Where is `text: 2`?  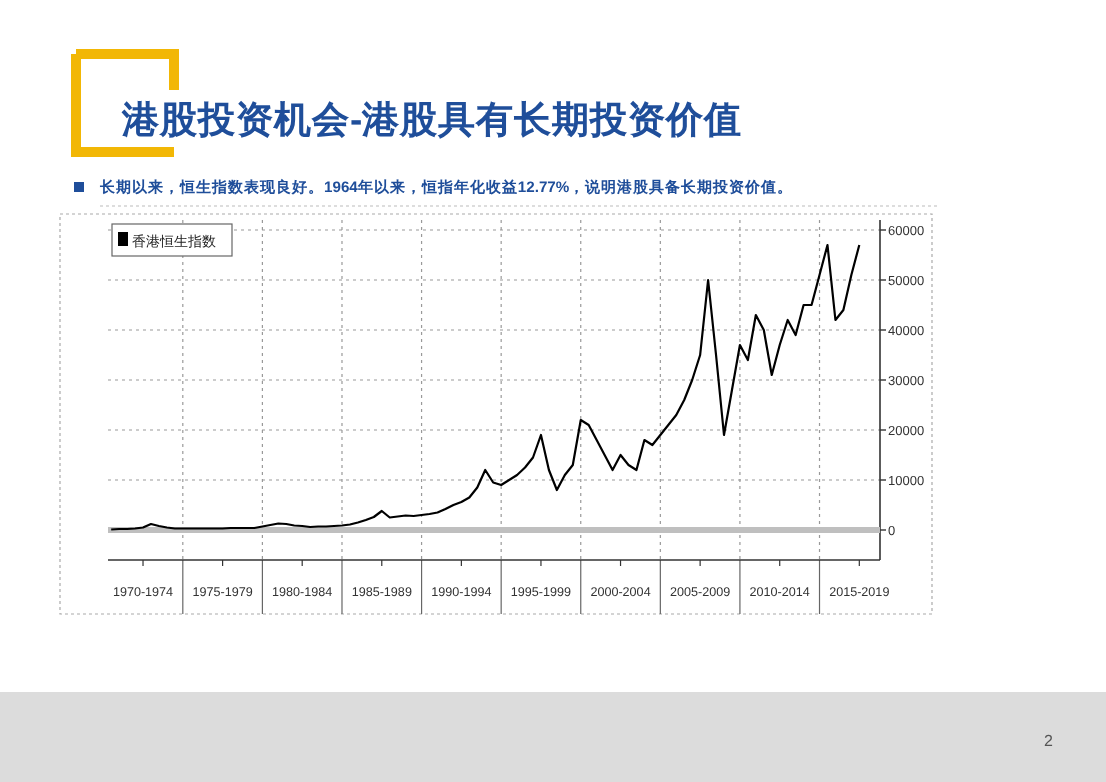
text: 2 is located at coordinates (1049, 741).